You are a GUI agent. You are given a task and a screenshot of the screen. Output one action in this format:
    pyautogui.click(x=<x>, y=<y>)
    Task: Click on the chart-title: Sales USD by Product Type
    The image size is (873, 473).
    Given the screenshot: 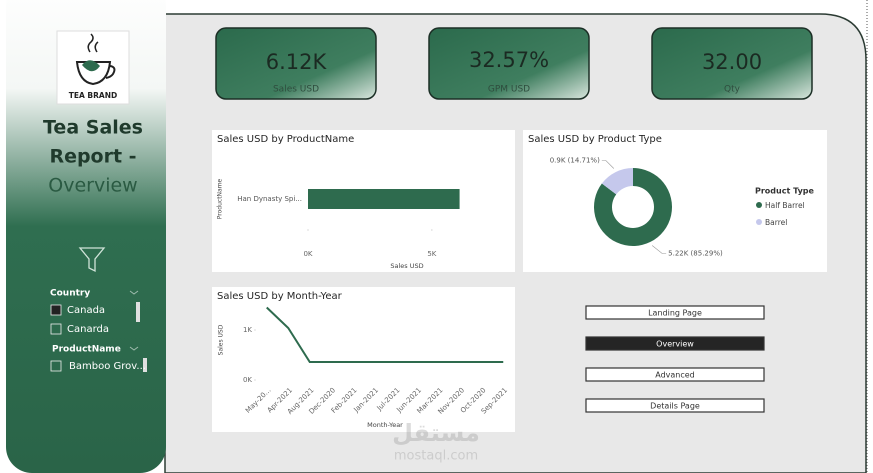 What is the action you would take?
    pyautogui.click(x=595, y=139)
    